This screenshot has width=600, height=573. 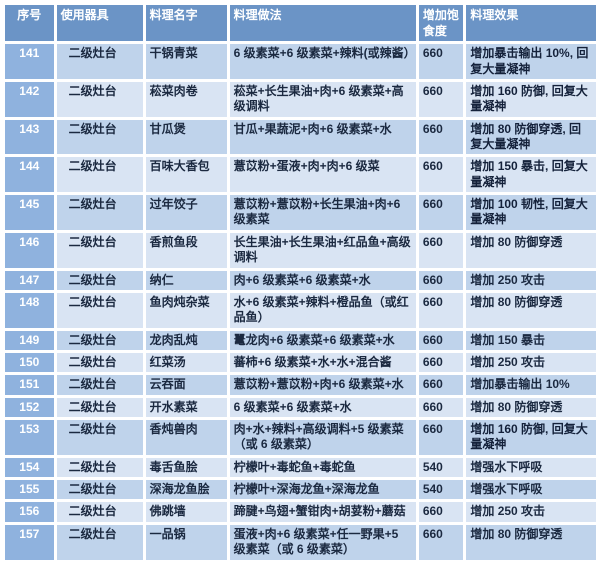 I want to click on dish-name-cell: 香炖兽肉, so click(x=186, y=437).